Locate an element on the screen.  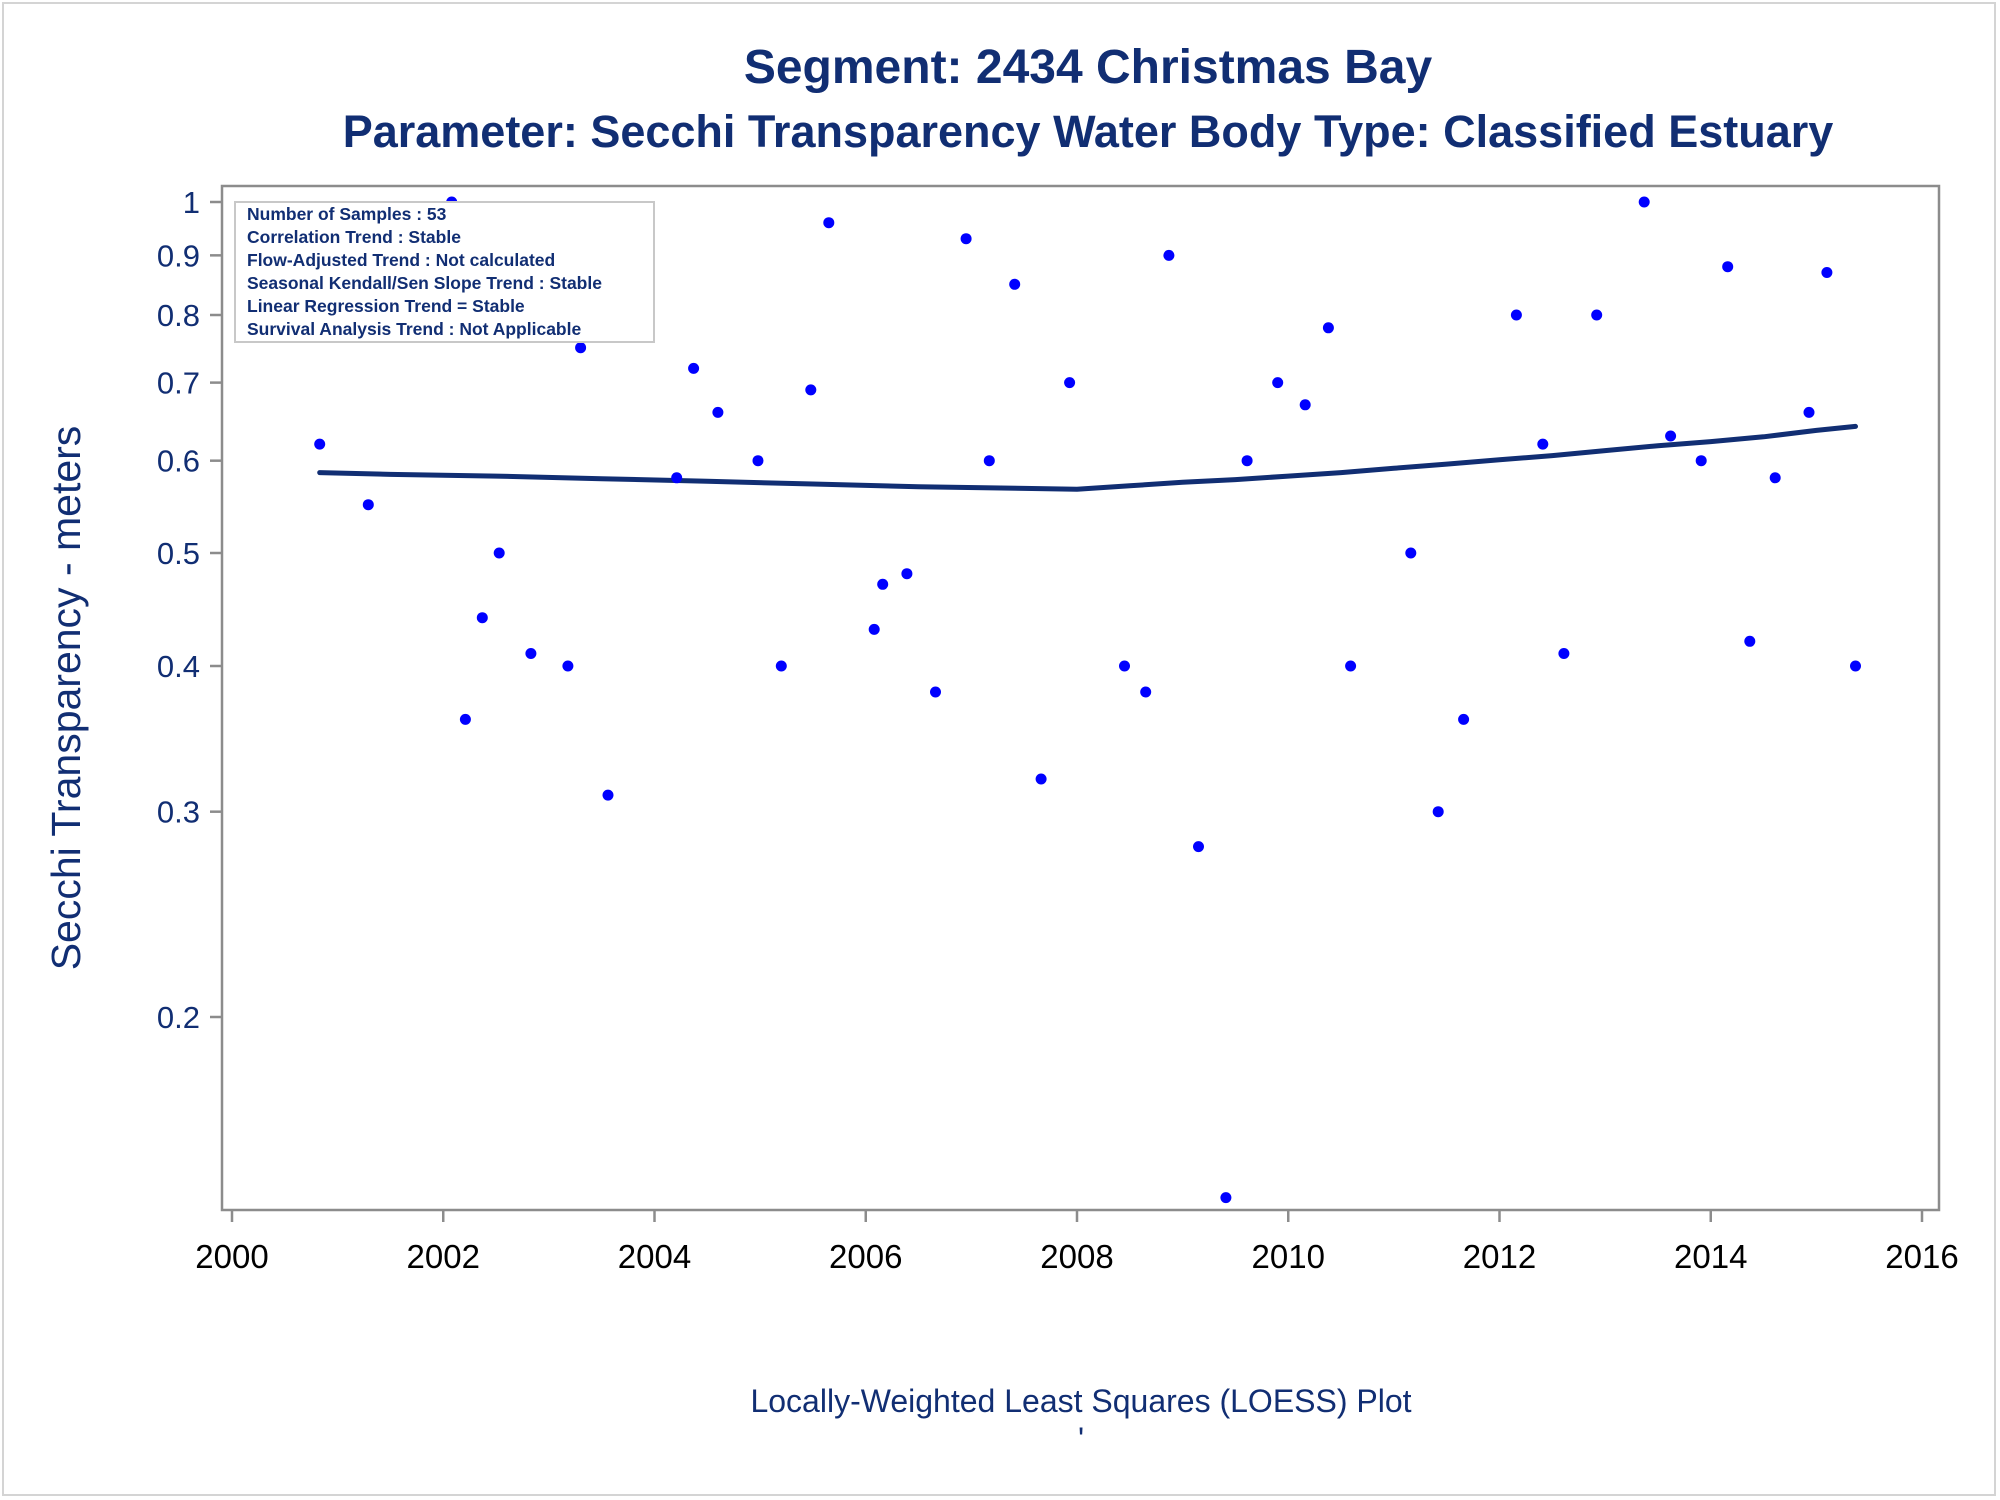
inset-box is located at coordinates (444, 272).